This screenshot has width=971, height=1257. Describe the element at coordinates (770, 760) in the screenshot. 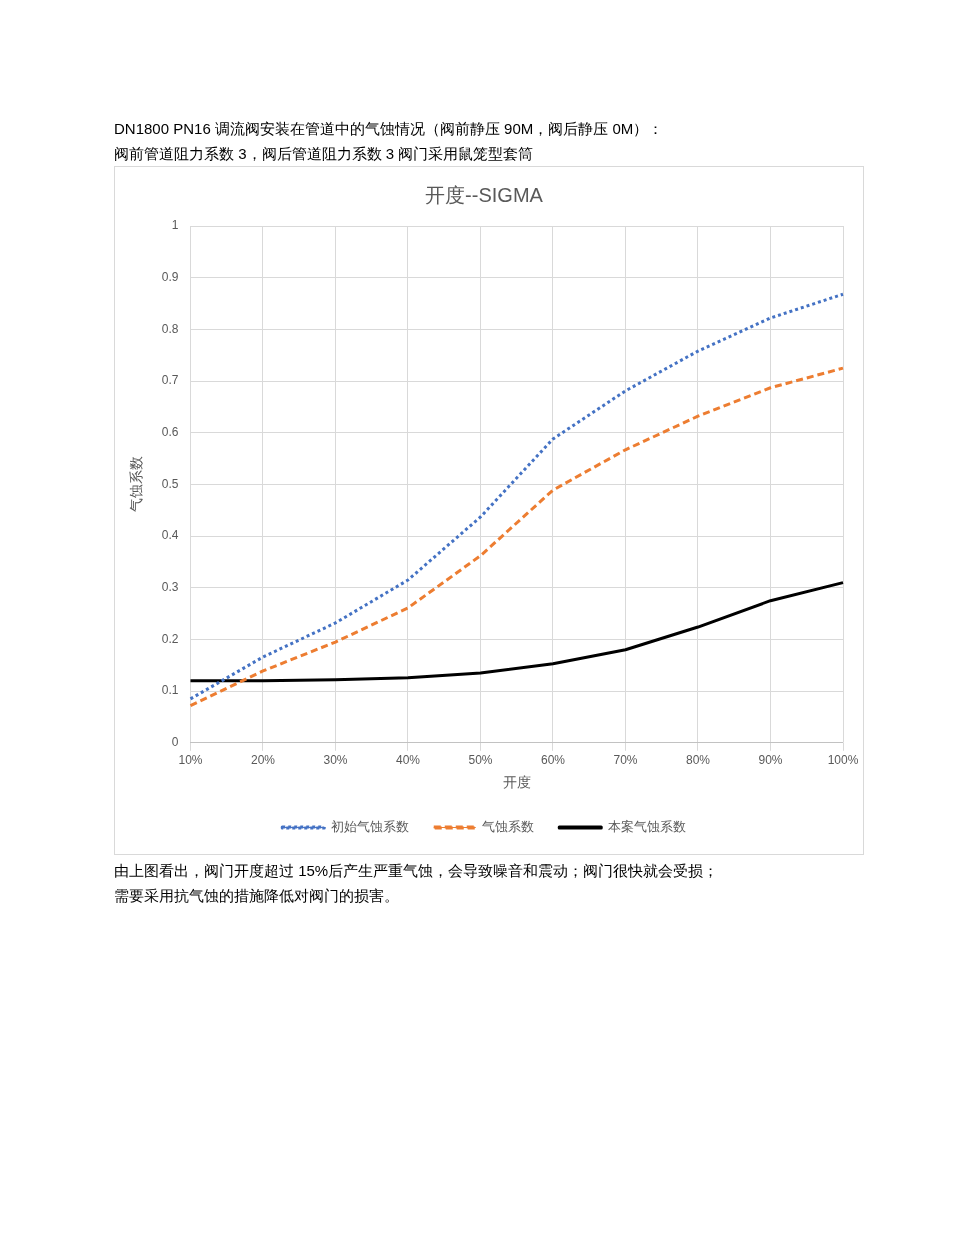

I see `x-tick-label: 90%` at that location.